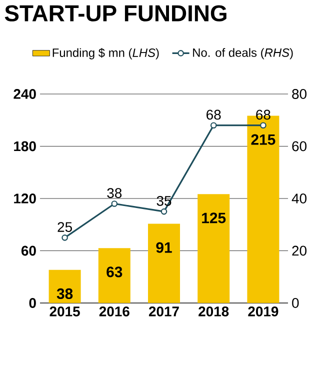  What do you see at coordinates (213, 115) in the screenshot?
I see `data-label: 68` at bounding box center [213, 115].